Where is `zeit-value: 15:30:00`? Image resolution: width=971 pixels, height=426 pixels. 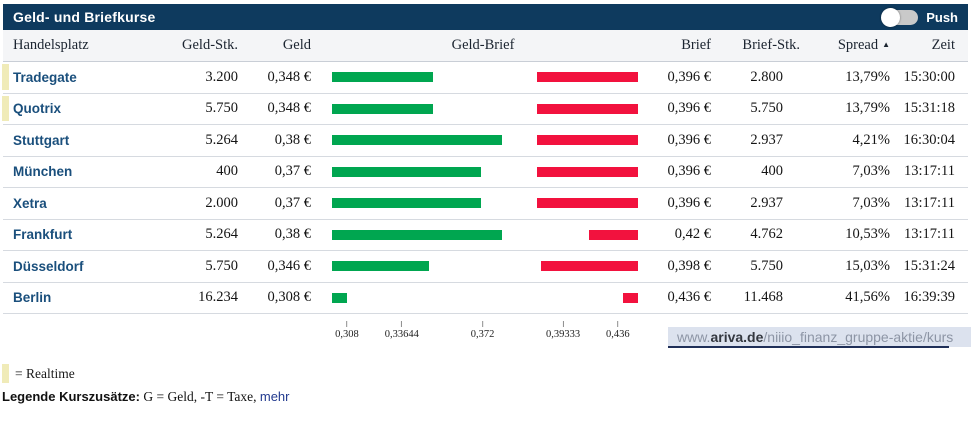 zeit-value: 15:30:00 is located at coordinates (929, 76).